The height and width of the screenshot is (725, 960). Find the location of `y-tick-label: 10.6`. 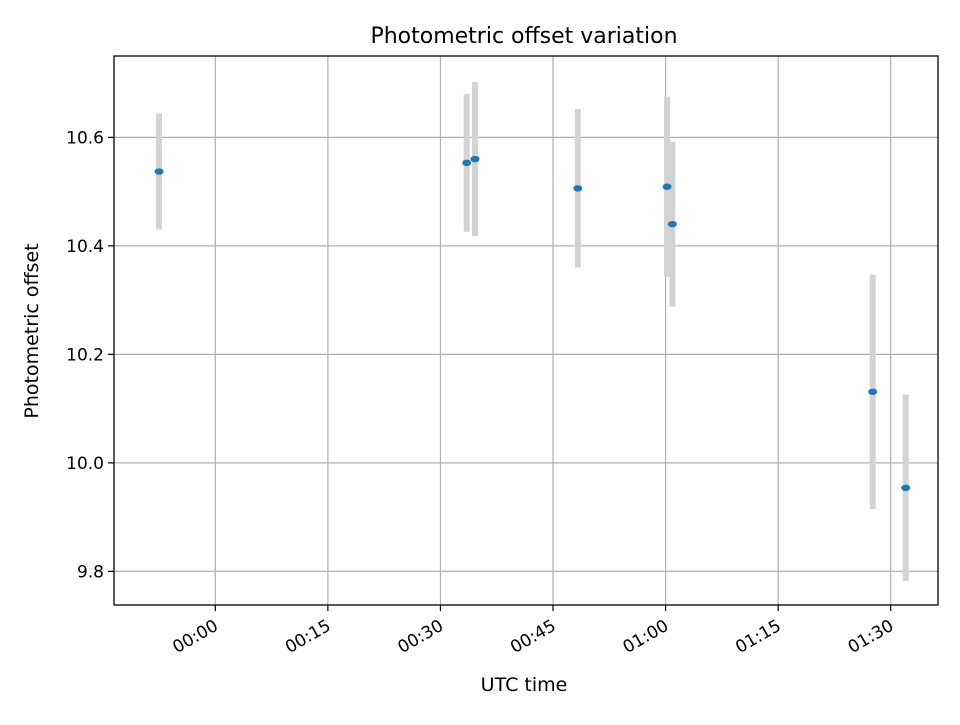

y-tick-label: 10.6 is located at coordinates (85, 138).